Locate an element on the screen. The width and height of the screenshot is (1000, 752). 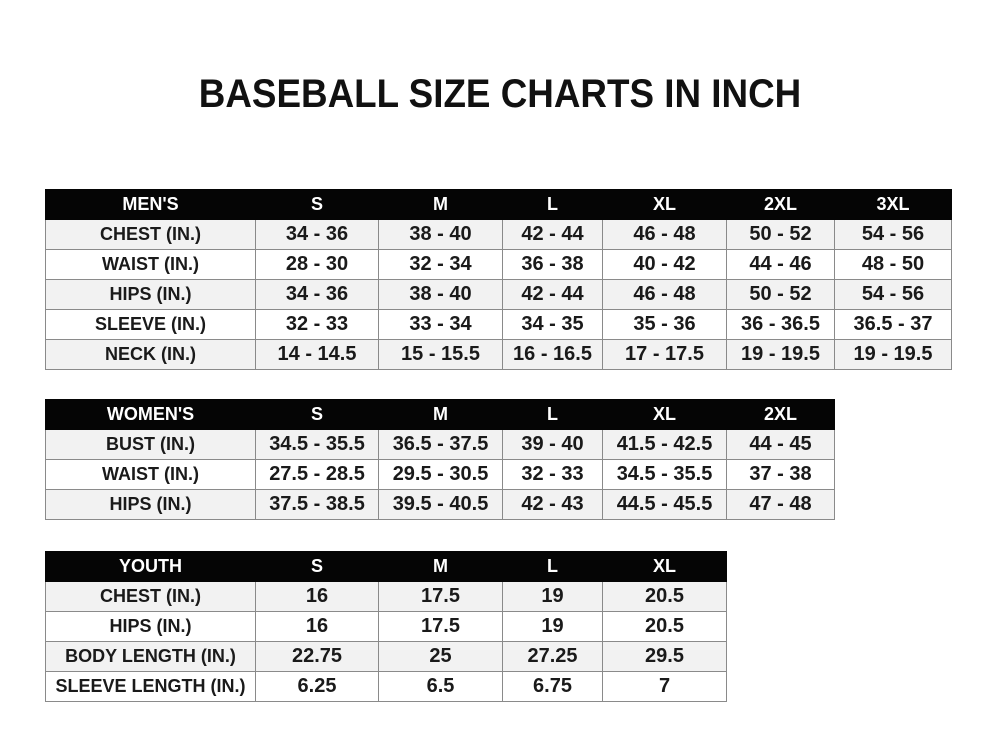
size-value: 42 - 44 is located at coordinates (552, 294).